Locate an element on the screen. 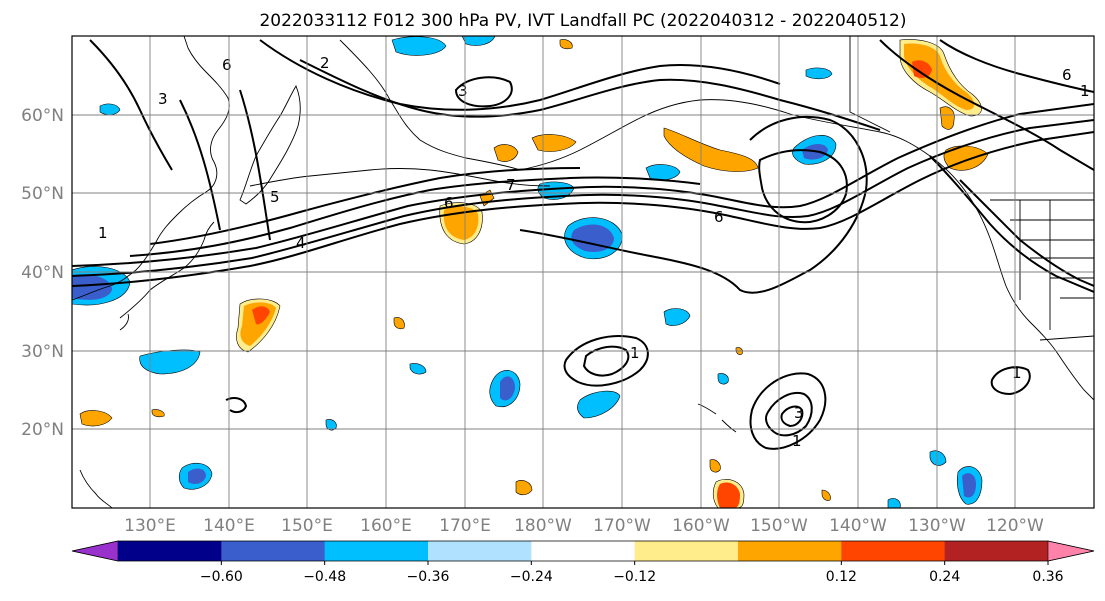  state-lines is located at coordinates (1052, 265).